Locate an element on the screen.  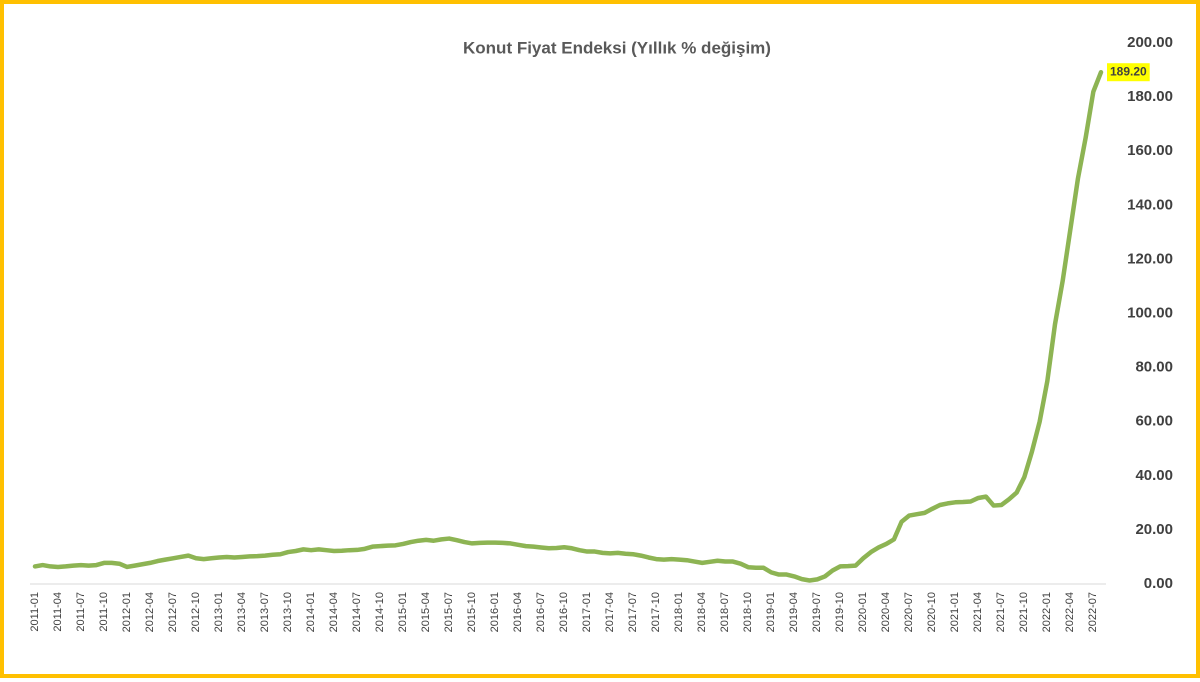
y-tick-label: 180.00 is located at coordinates (1150, 96).